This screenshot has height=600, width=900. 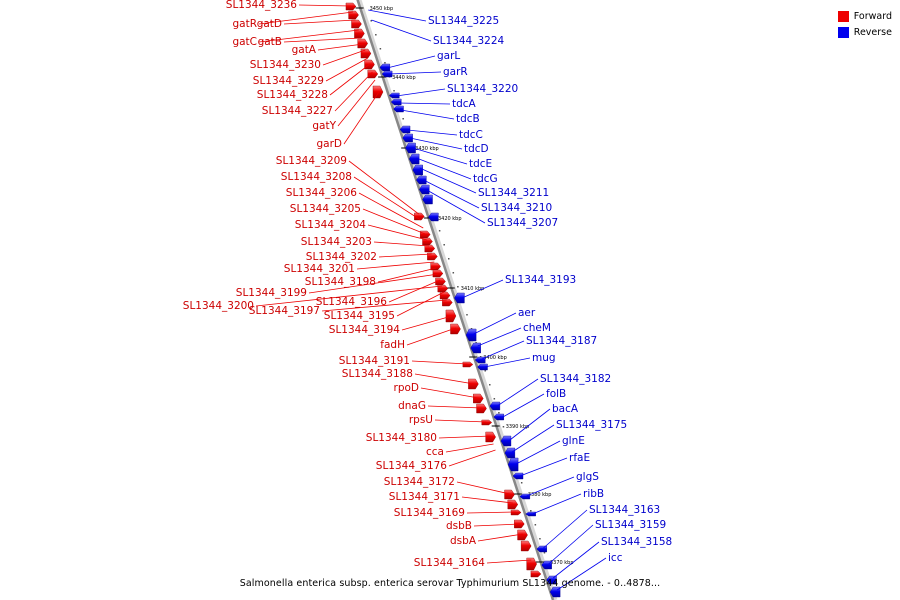 I want to click on reverse-gene-label: garL, so click(x=448, y=56).